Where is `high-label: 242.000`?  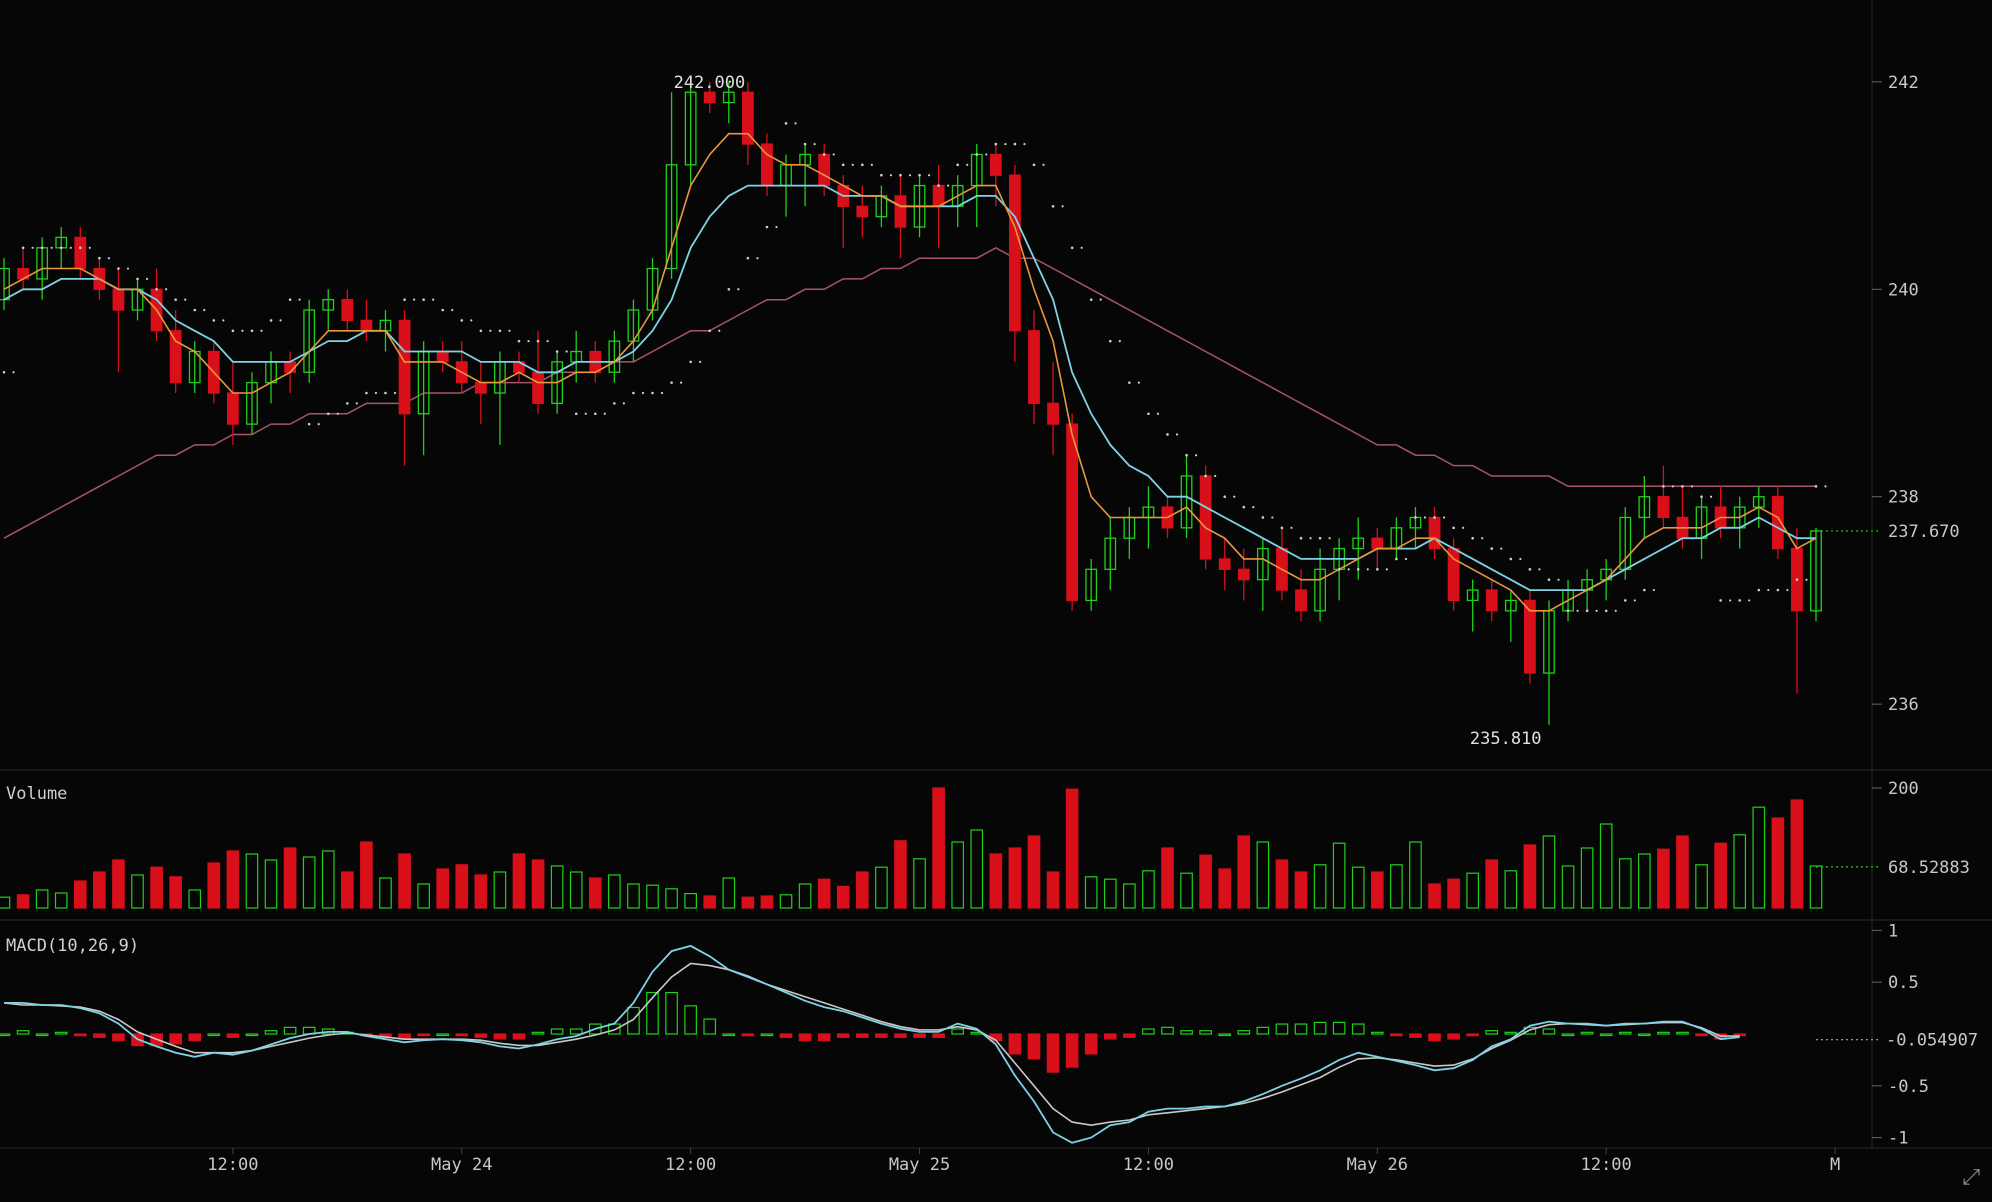 high-label: 242.000 is located at coordinates (710, 83).